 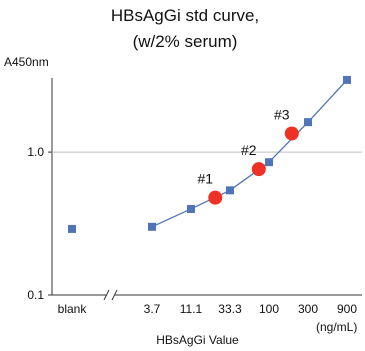 I want to click on x-tick-label: 11.1, so click(x=191, y=309).